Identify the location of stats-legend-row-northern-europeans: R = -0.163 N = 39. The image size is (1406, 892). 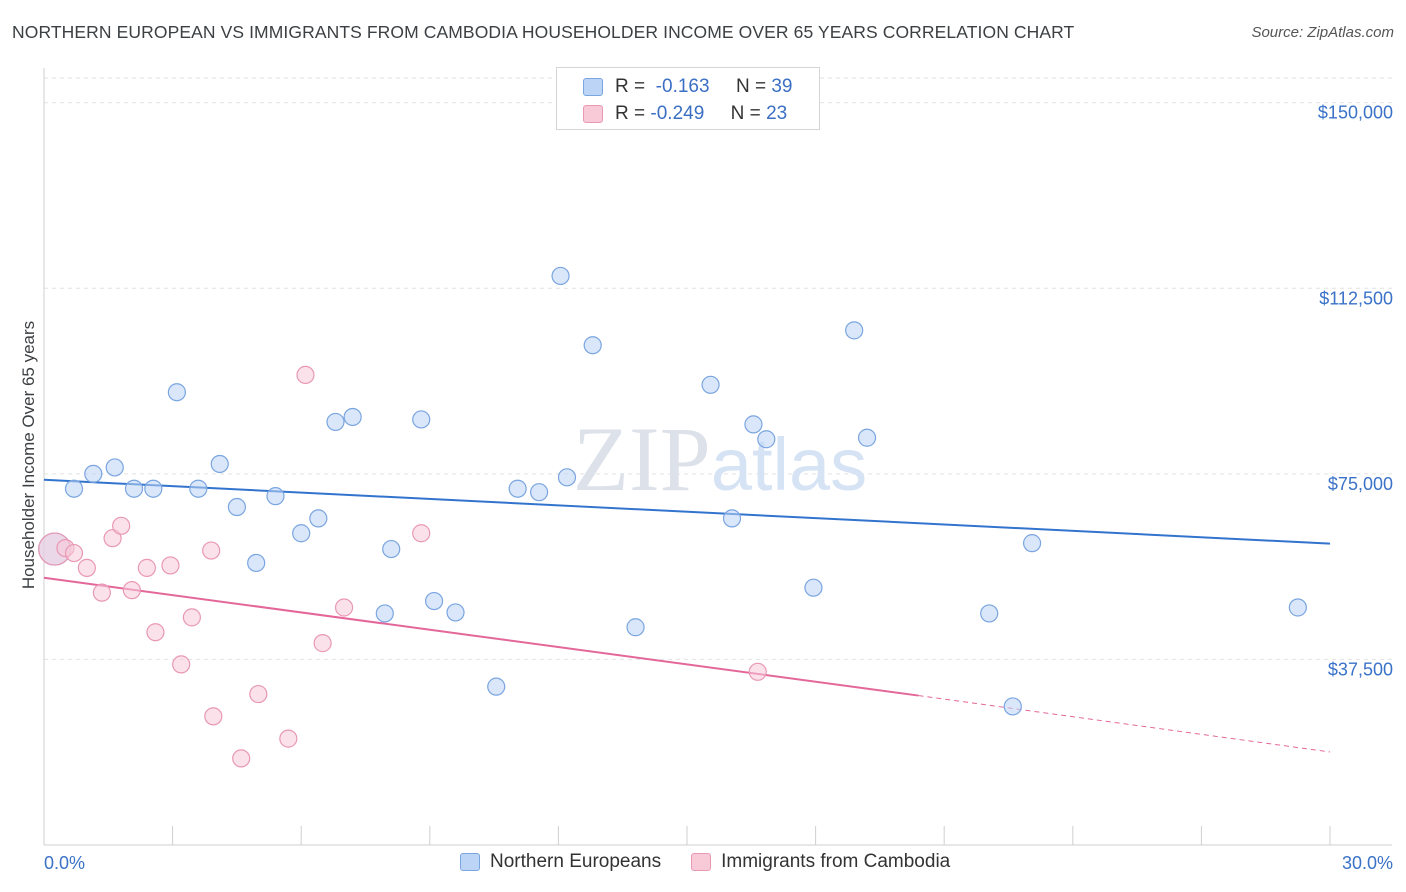
(687, 87).